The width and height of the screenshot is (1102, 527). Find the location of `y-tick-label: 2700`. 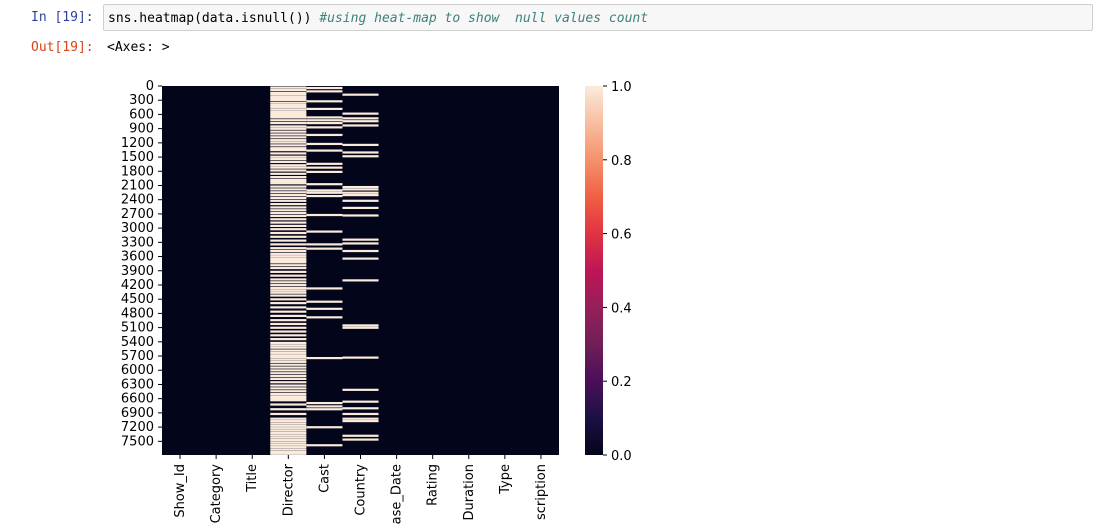

y-tick-label: 2700 is located at coordinates (137, 214).